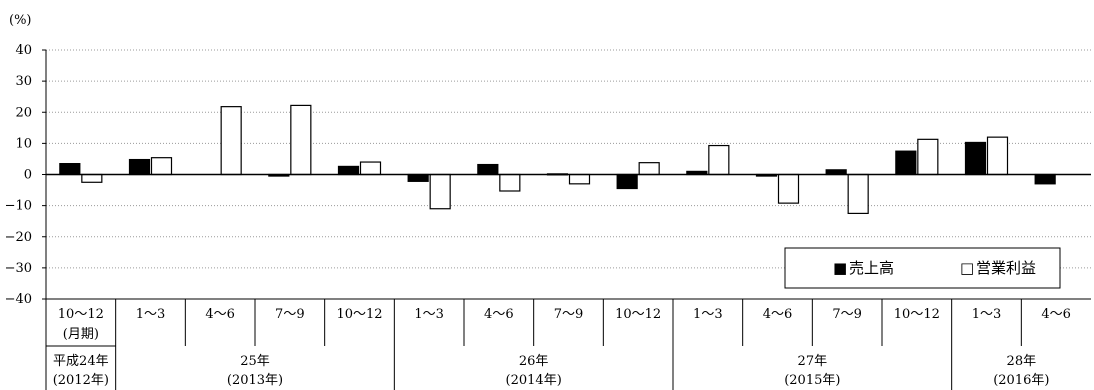 The height and width of the screenshot is (390, 1094). I want to click on y-tick-label: 10, so click(23, 143).